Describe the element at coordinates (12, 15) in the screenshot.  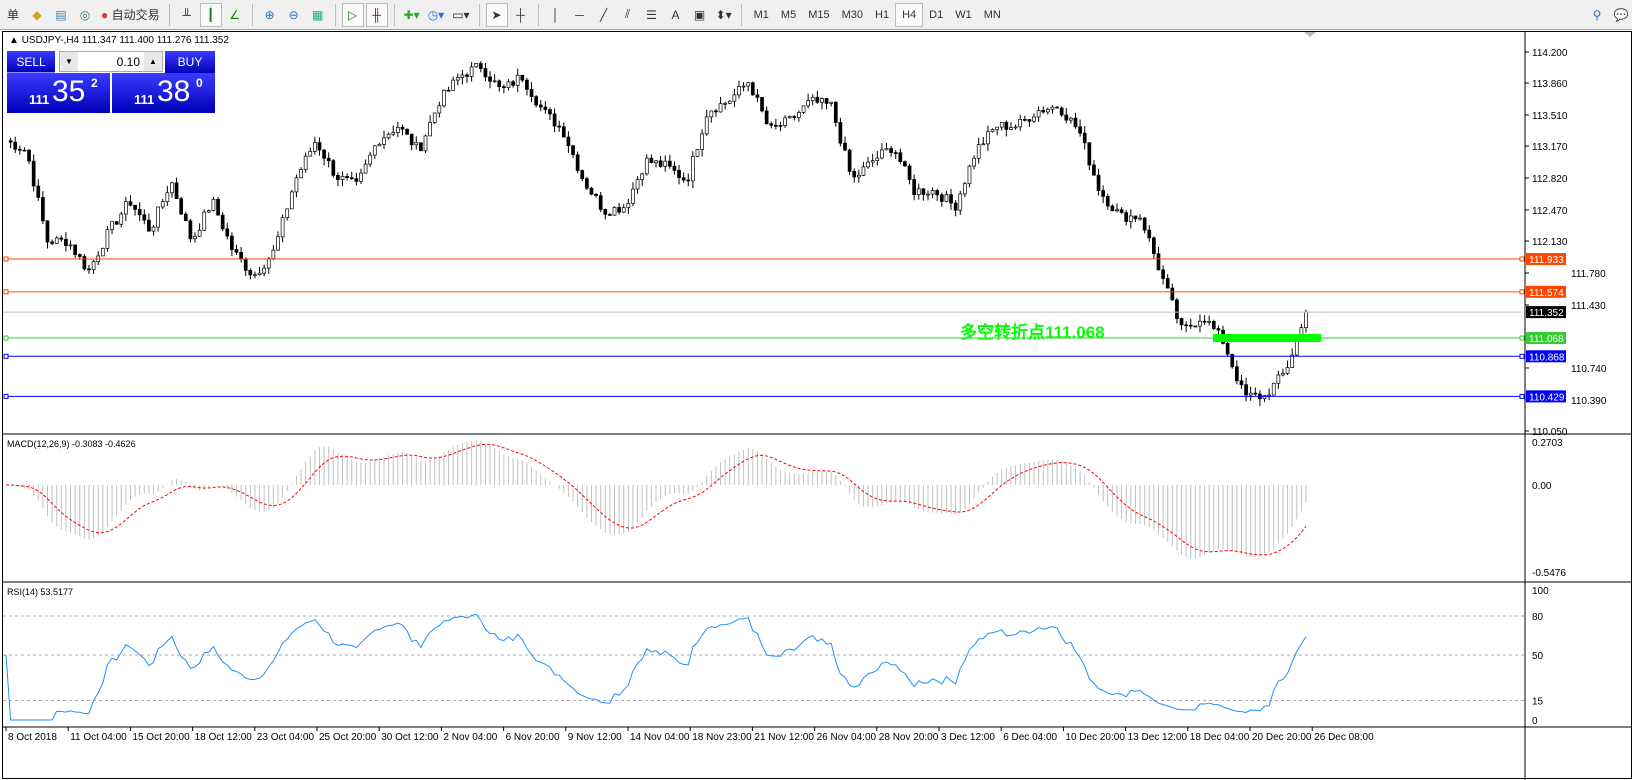
I see `menu-fragment: 单` at that location.